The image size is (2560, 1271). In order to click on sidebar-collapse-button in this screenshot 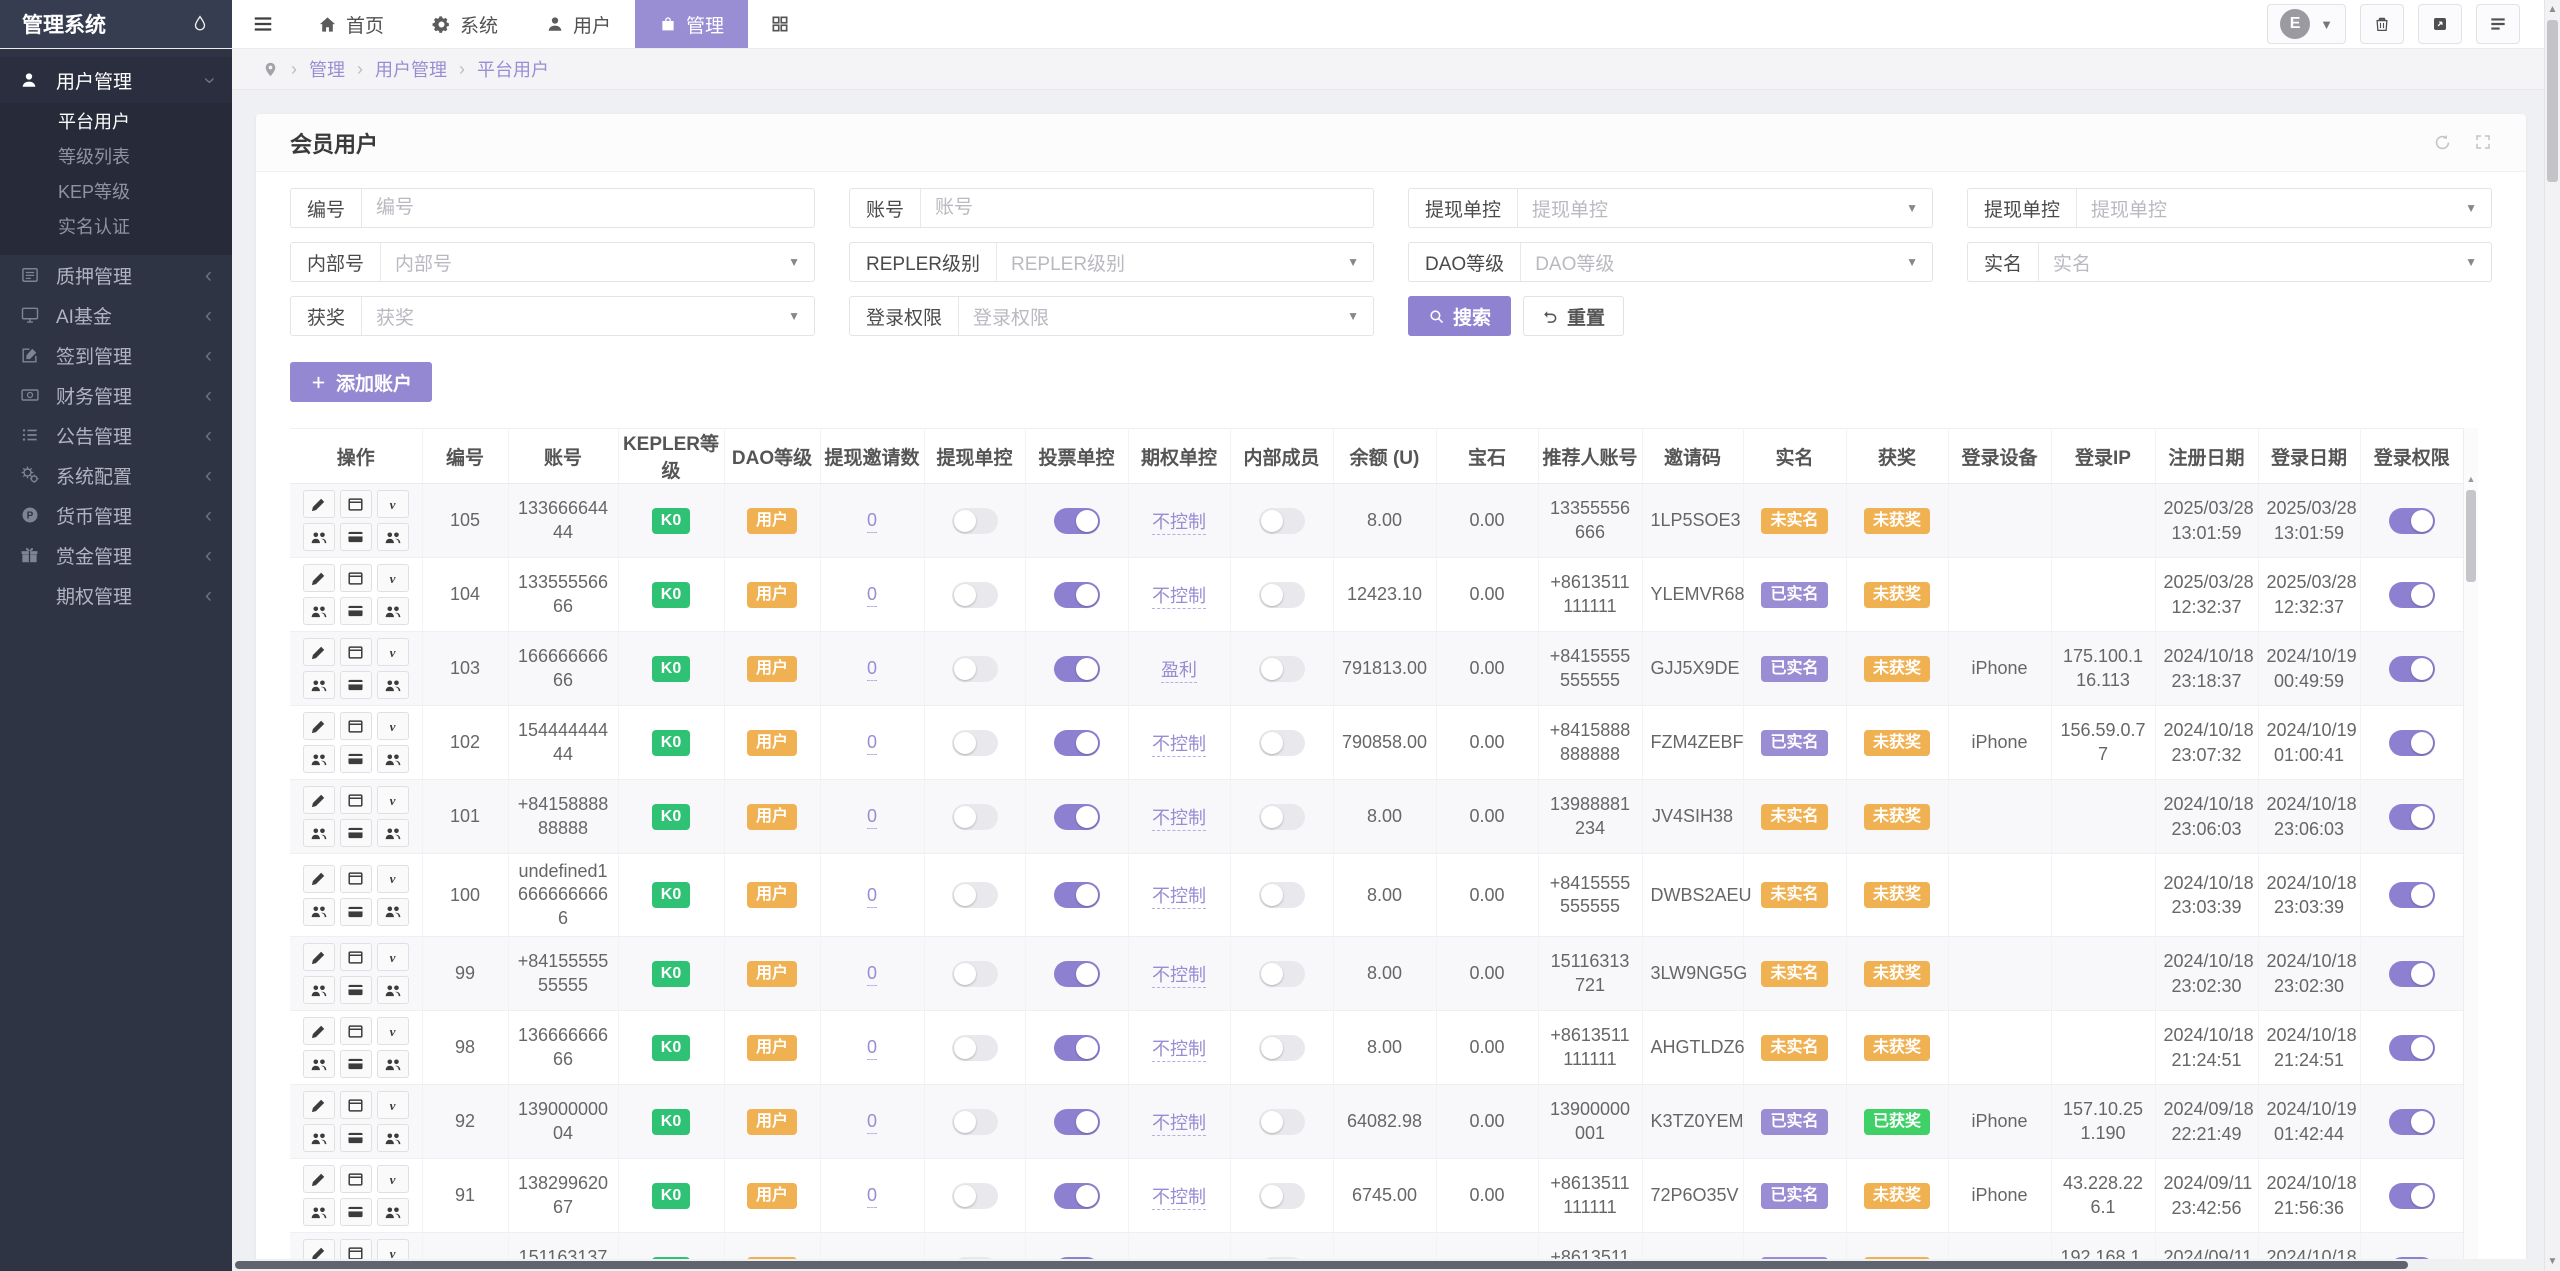, I will do `click(263, 24)`.